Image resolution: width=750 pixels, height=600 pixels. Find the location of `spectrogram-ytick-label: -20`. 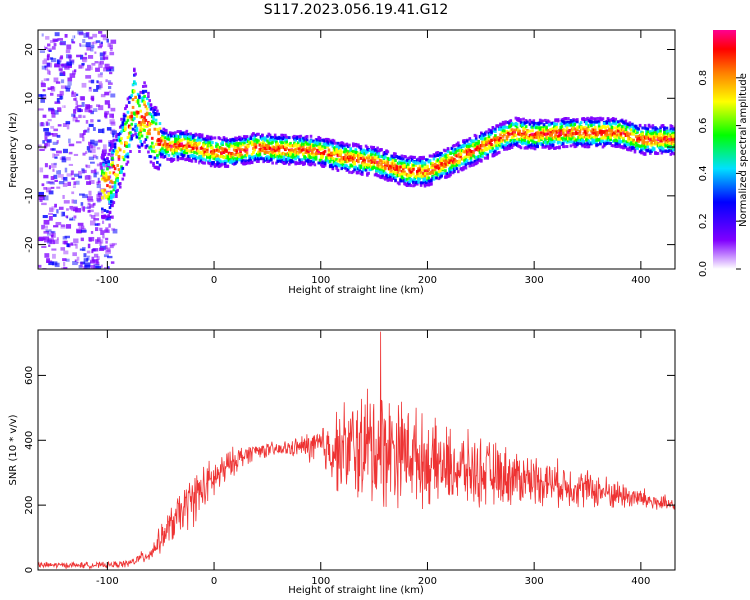

spectrogram-ytick-label: -20 is located at coordinates (29, 244).